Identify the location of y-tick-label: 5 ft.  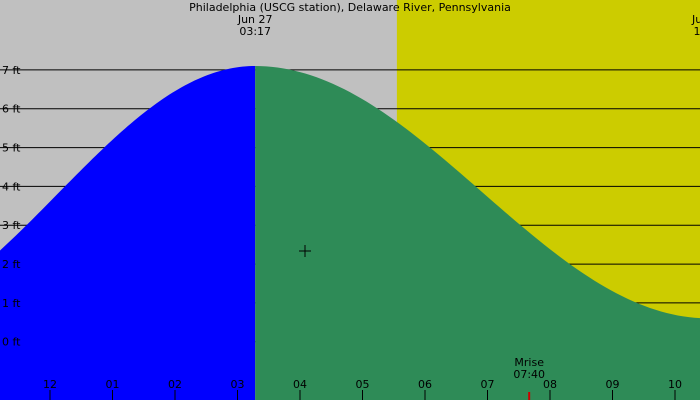
(11, 148).